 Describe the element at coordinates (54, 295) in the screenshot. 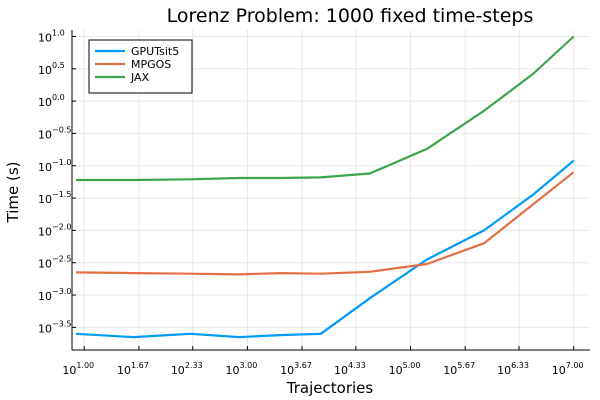

I see `y-tick-label-8: 10−3.0` at that location.